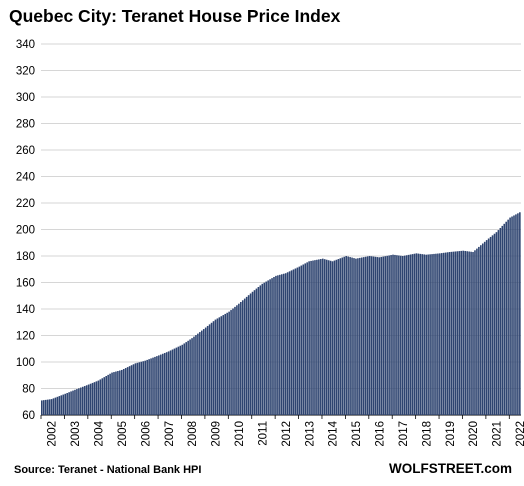 The image size is (524, 486). Describe the element at coordinates (175, 16) in the screenshot. I see `chart-title: Quebec City: Teranet House Price Index` at that location.